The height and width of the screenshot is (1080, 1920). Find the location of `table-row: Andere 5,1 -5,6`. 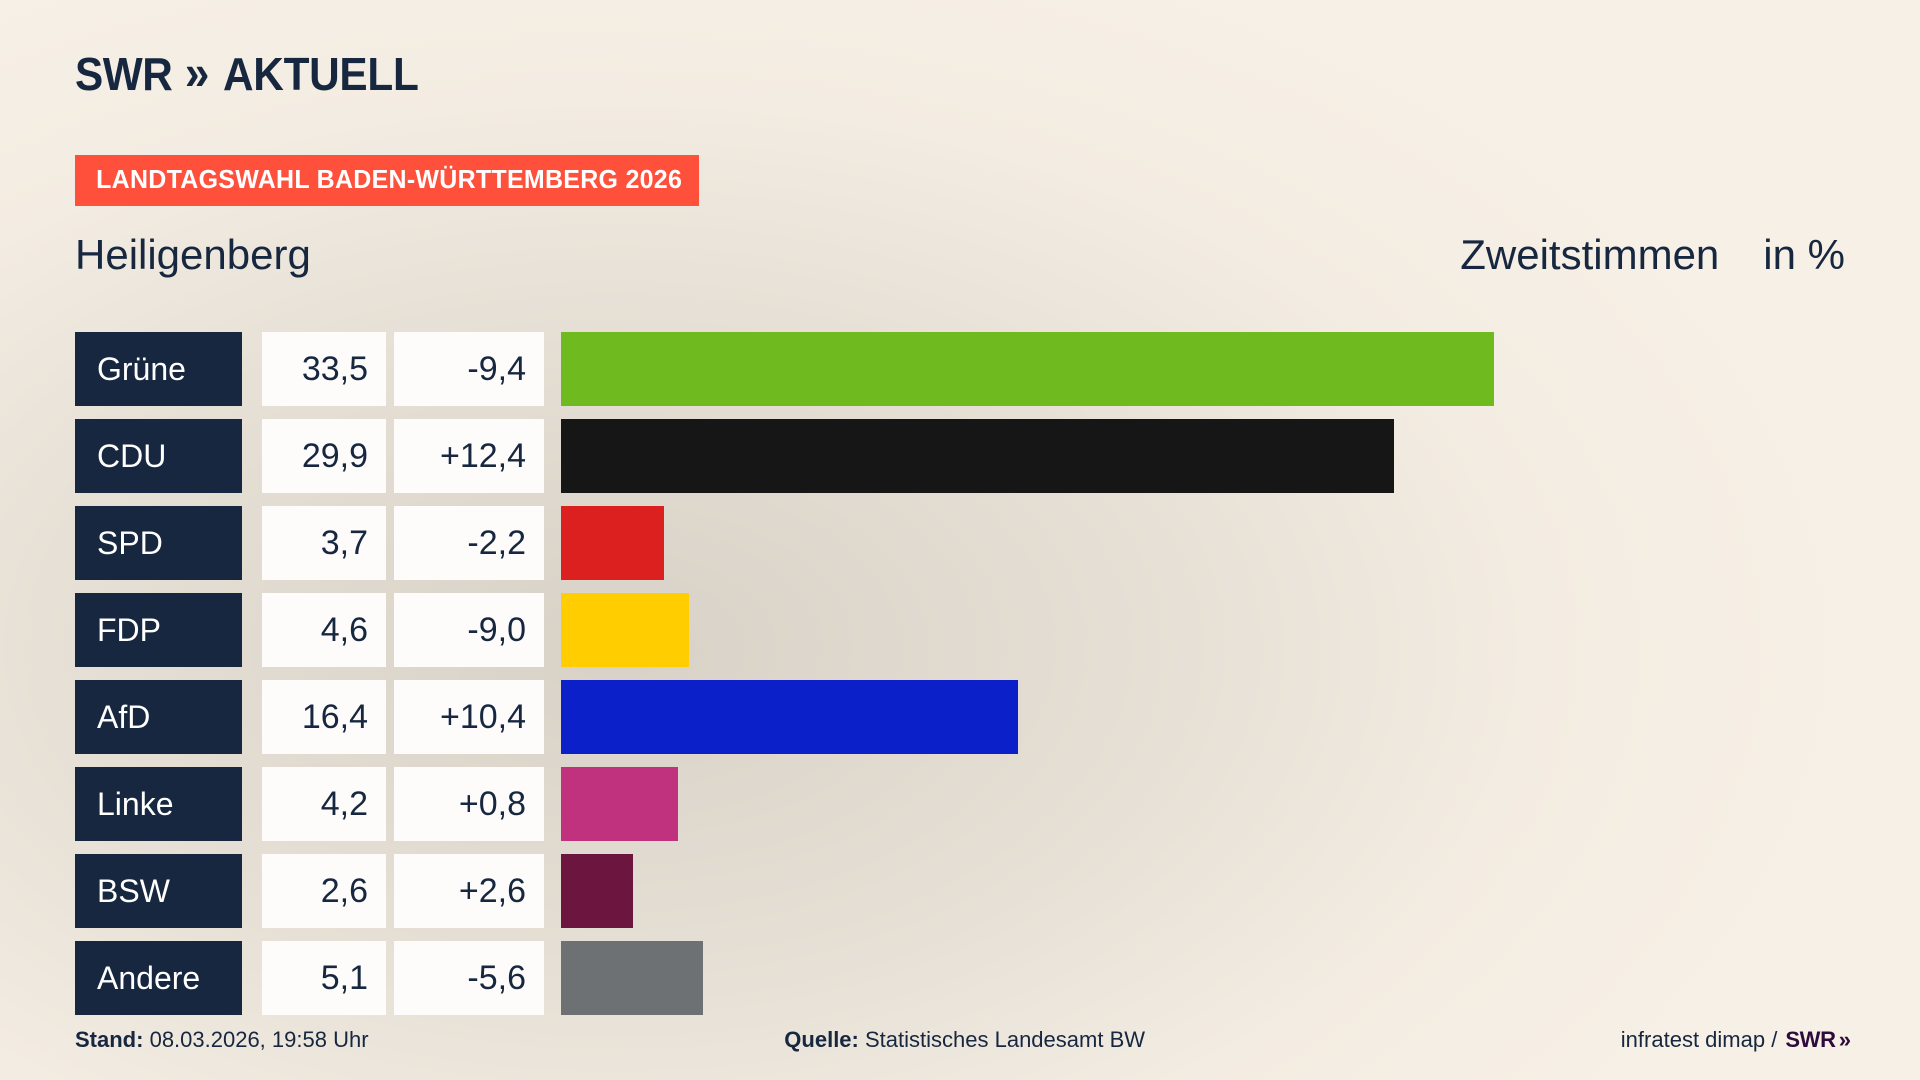

table-row: Andere 5,1 -5,6 is located at coordinates (960, 978).